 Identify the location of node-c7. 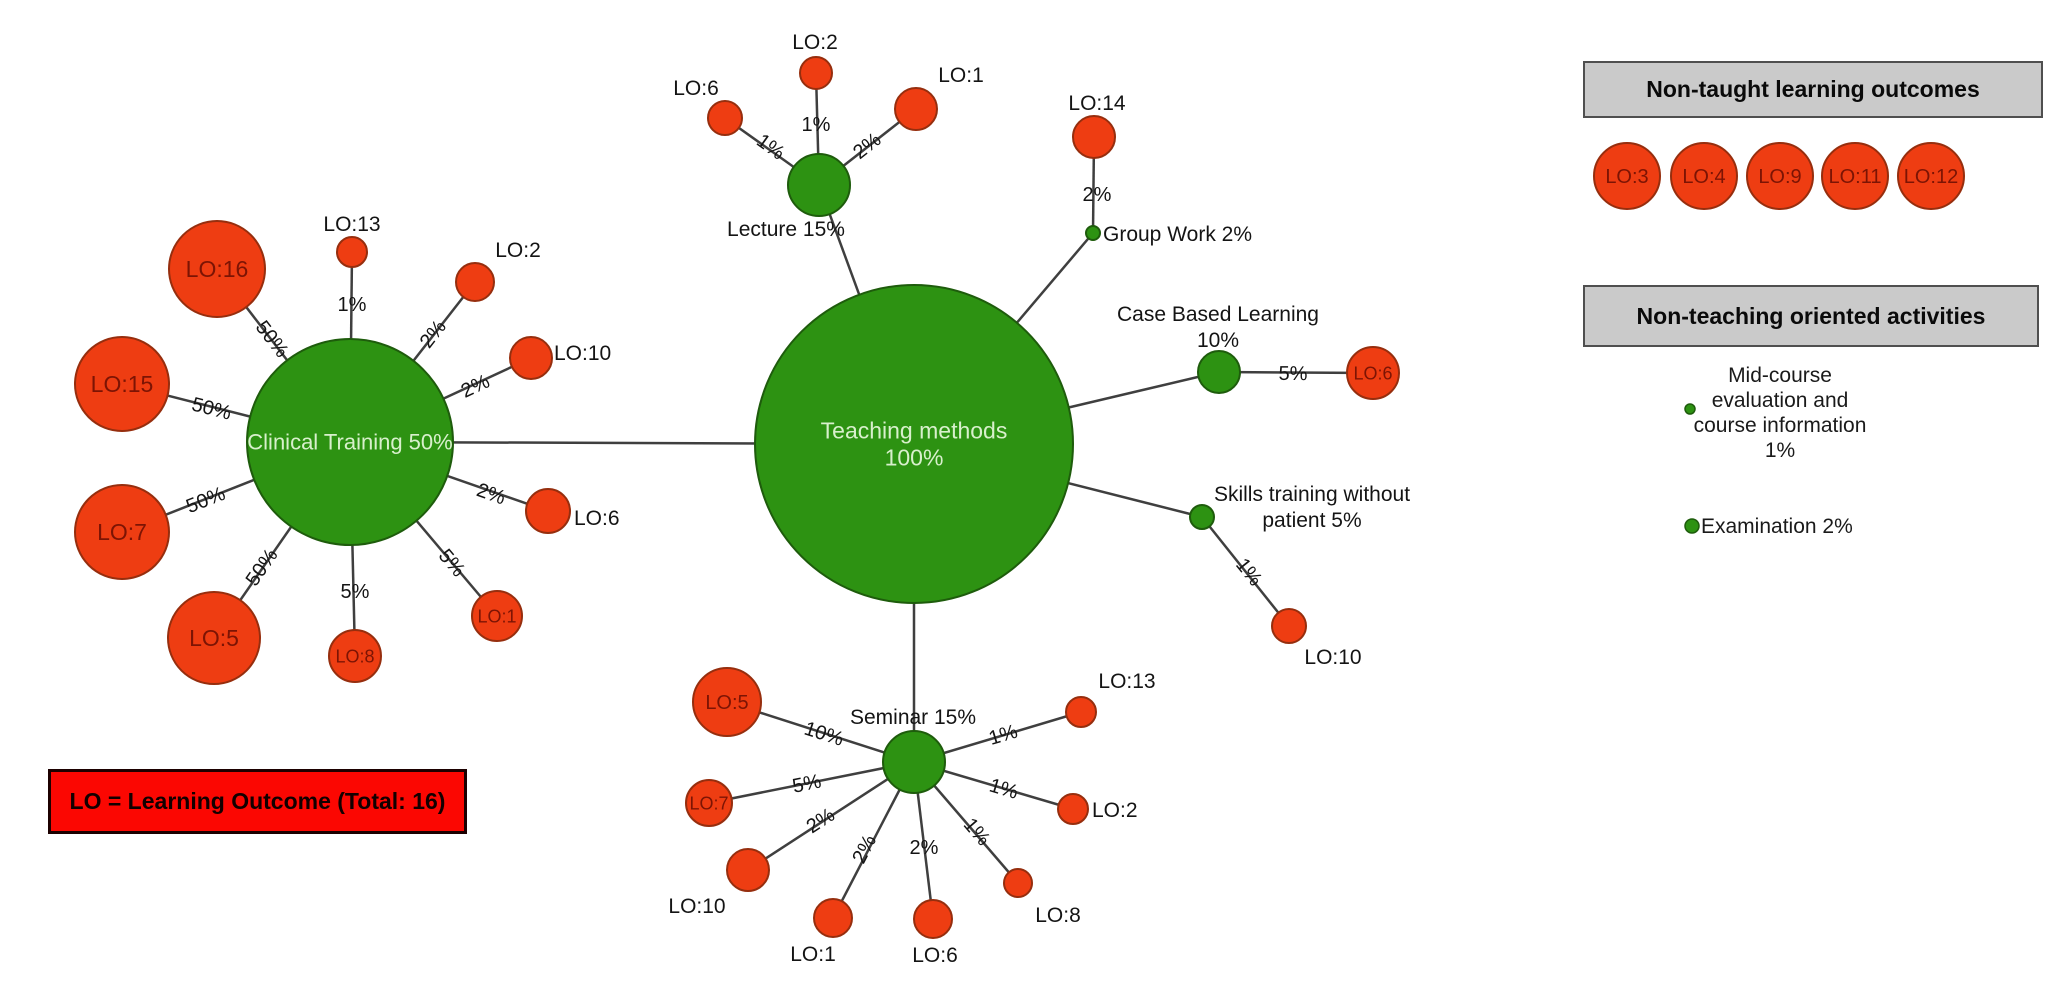
(122, 532).